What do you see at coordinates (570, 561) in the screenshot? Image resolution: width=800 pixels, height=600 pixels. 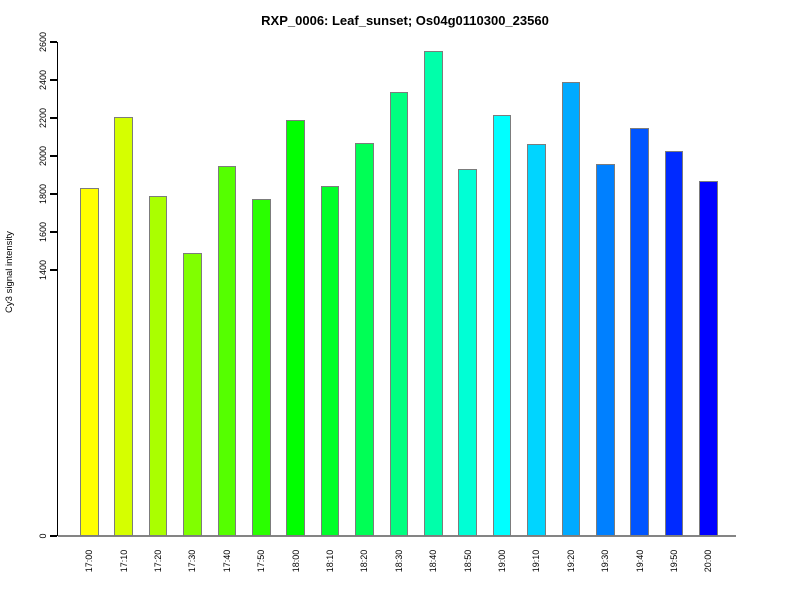 I see `x-axis-tick-label: 19:20` at bounding box center [570, 561].